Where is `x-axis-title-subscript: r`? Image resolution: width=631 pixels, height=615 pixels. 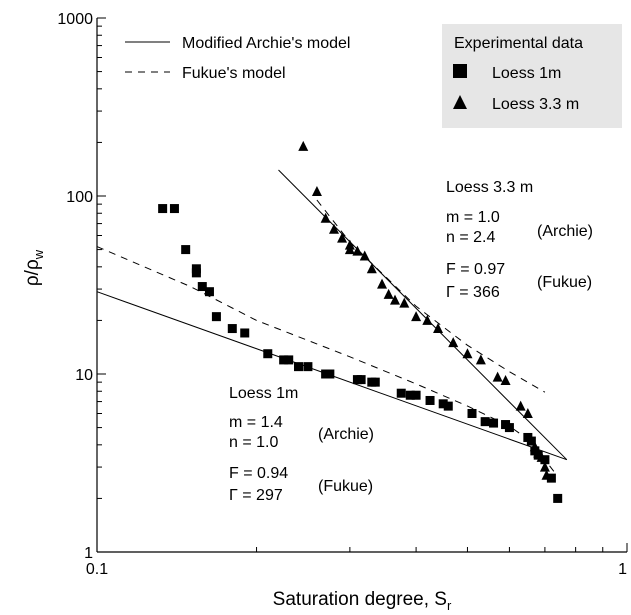 x-axis-title-subscript: r is located at coordinates (449, 605).